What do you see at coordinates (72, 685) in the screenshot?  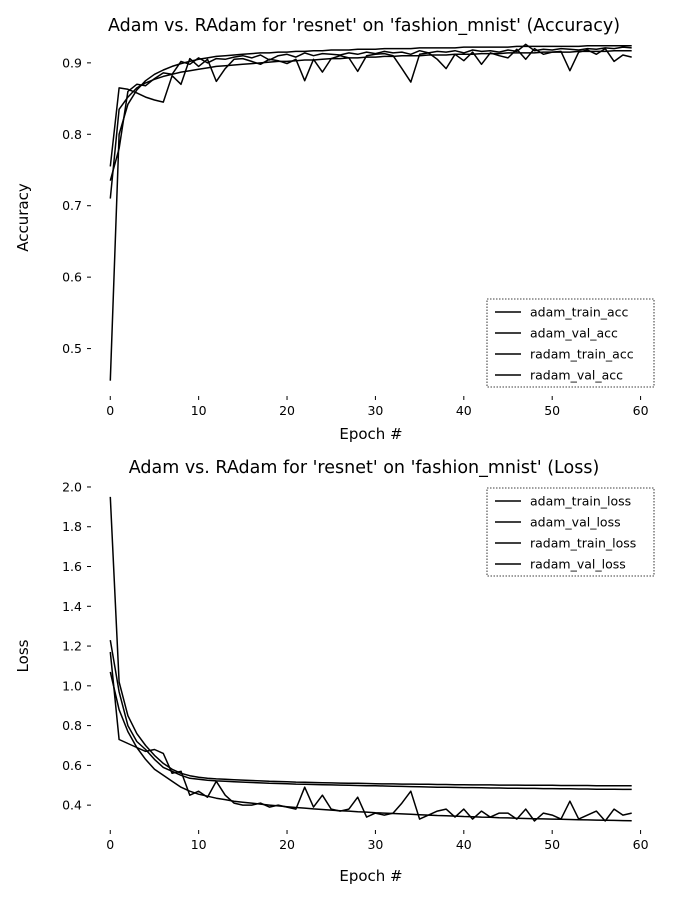 I see `y-tick-label: 1.0` at bounding box center [72, 685].